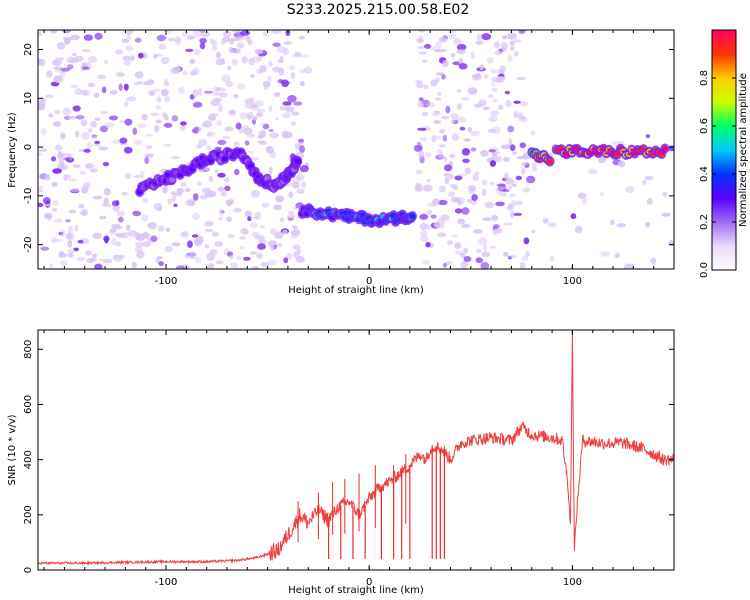 This screenshot has width=750, height=600. What do you see at coordinates (356, 290) in the screenshot?
I see `spectrogram-x-axis-label: Height of straight line (km)` at bounding box center [356, 290].